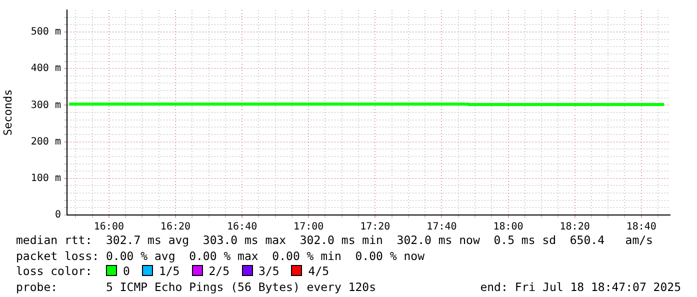  Describe the element at coordinates (221, 256) in the screenshot. I see `text: packet loss: 0.00 % avg 0.00 % max 0.00 % min 0.00 % now` at that location.